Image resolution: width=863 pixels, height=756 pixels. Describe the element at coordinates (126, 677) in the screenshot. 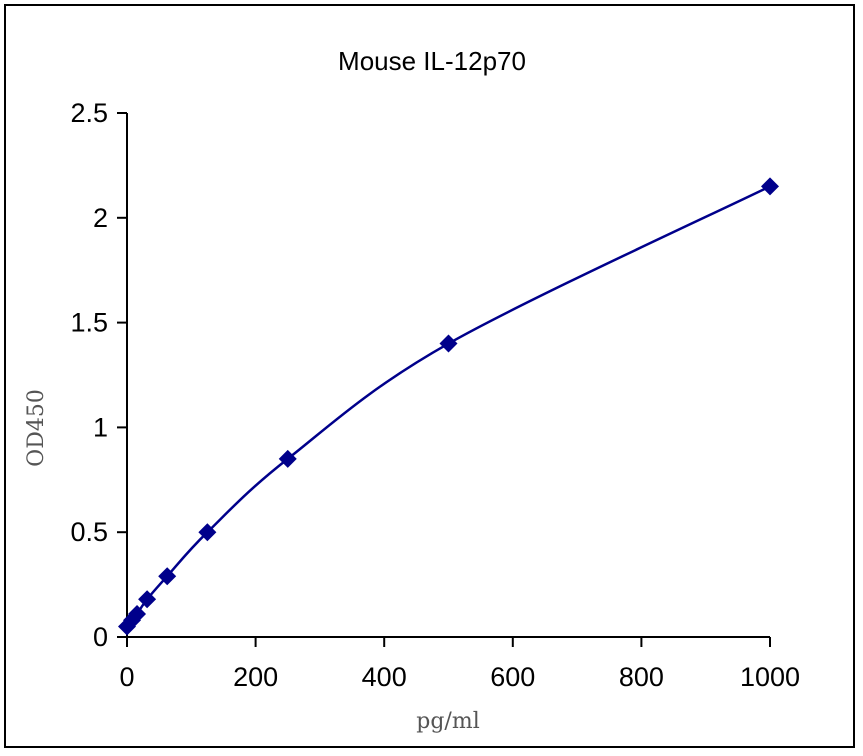

I see `x-tick-label: 0` at that location.